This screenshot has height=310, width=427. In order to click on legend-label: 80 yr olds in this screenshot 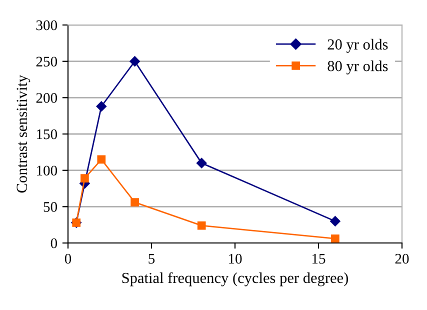, I will do `click(358, 67)`.